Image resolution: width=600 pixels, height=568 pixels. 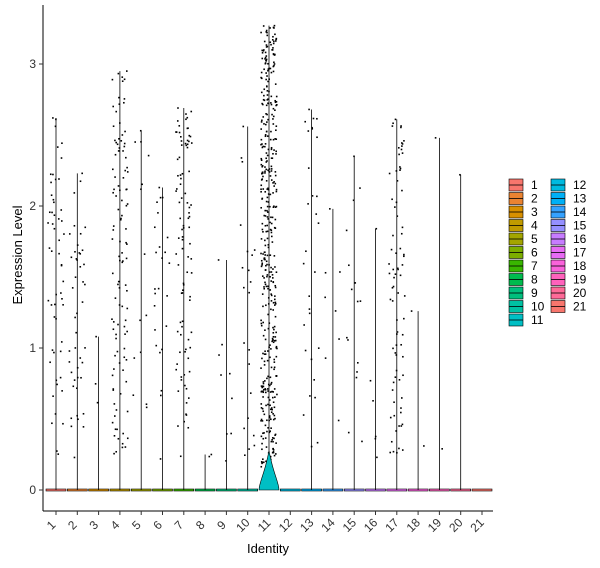 What do you see at coordinates (200, 525) in the screenshot?
I see `x-tick-label: 8` at bounding box center [200, 525].